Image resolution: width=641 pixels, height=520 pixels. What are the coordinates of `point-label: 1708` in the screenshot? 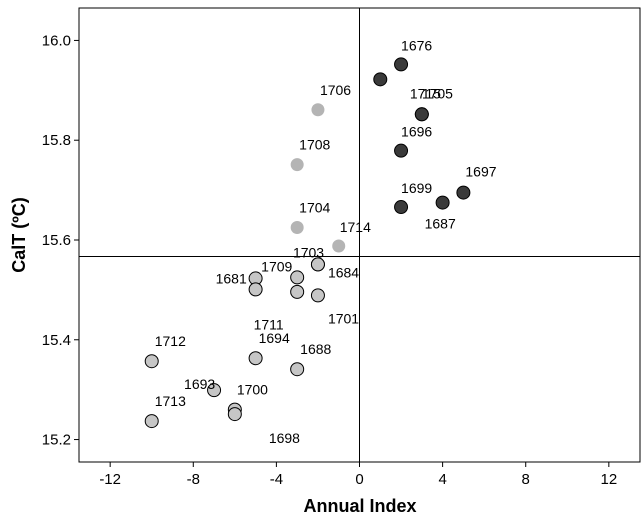 It's located at (314, 145).